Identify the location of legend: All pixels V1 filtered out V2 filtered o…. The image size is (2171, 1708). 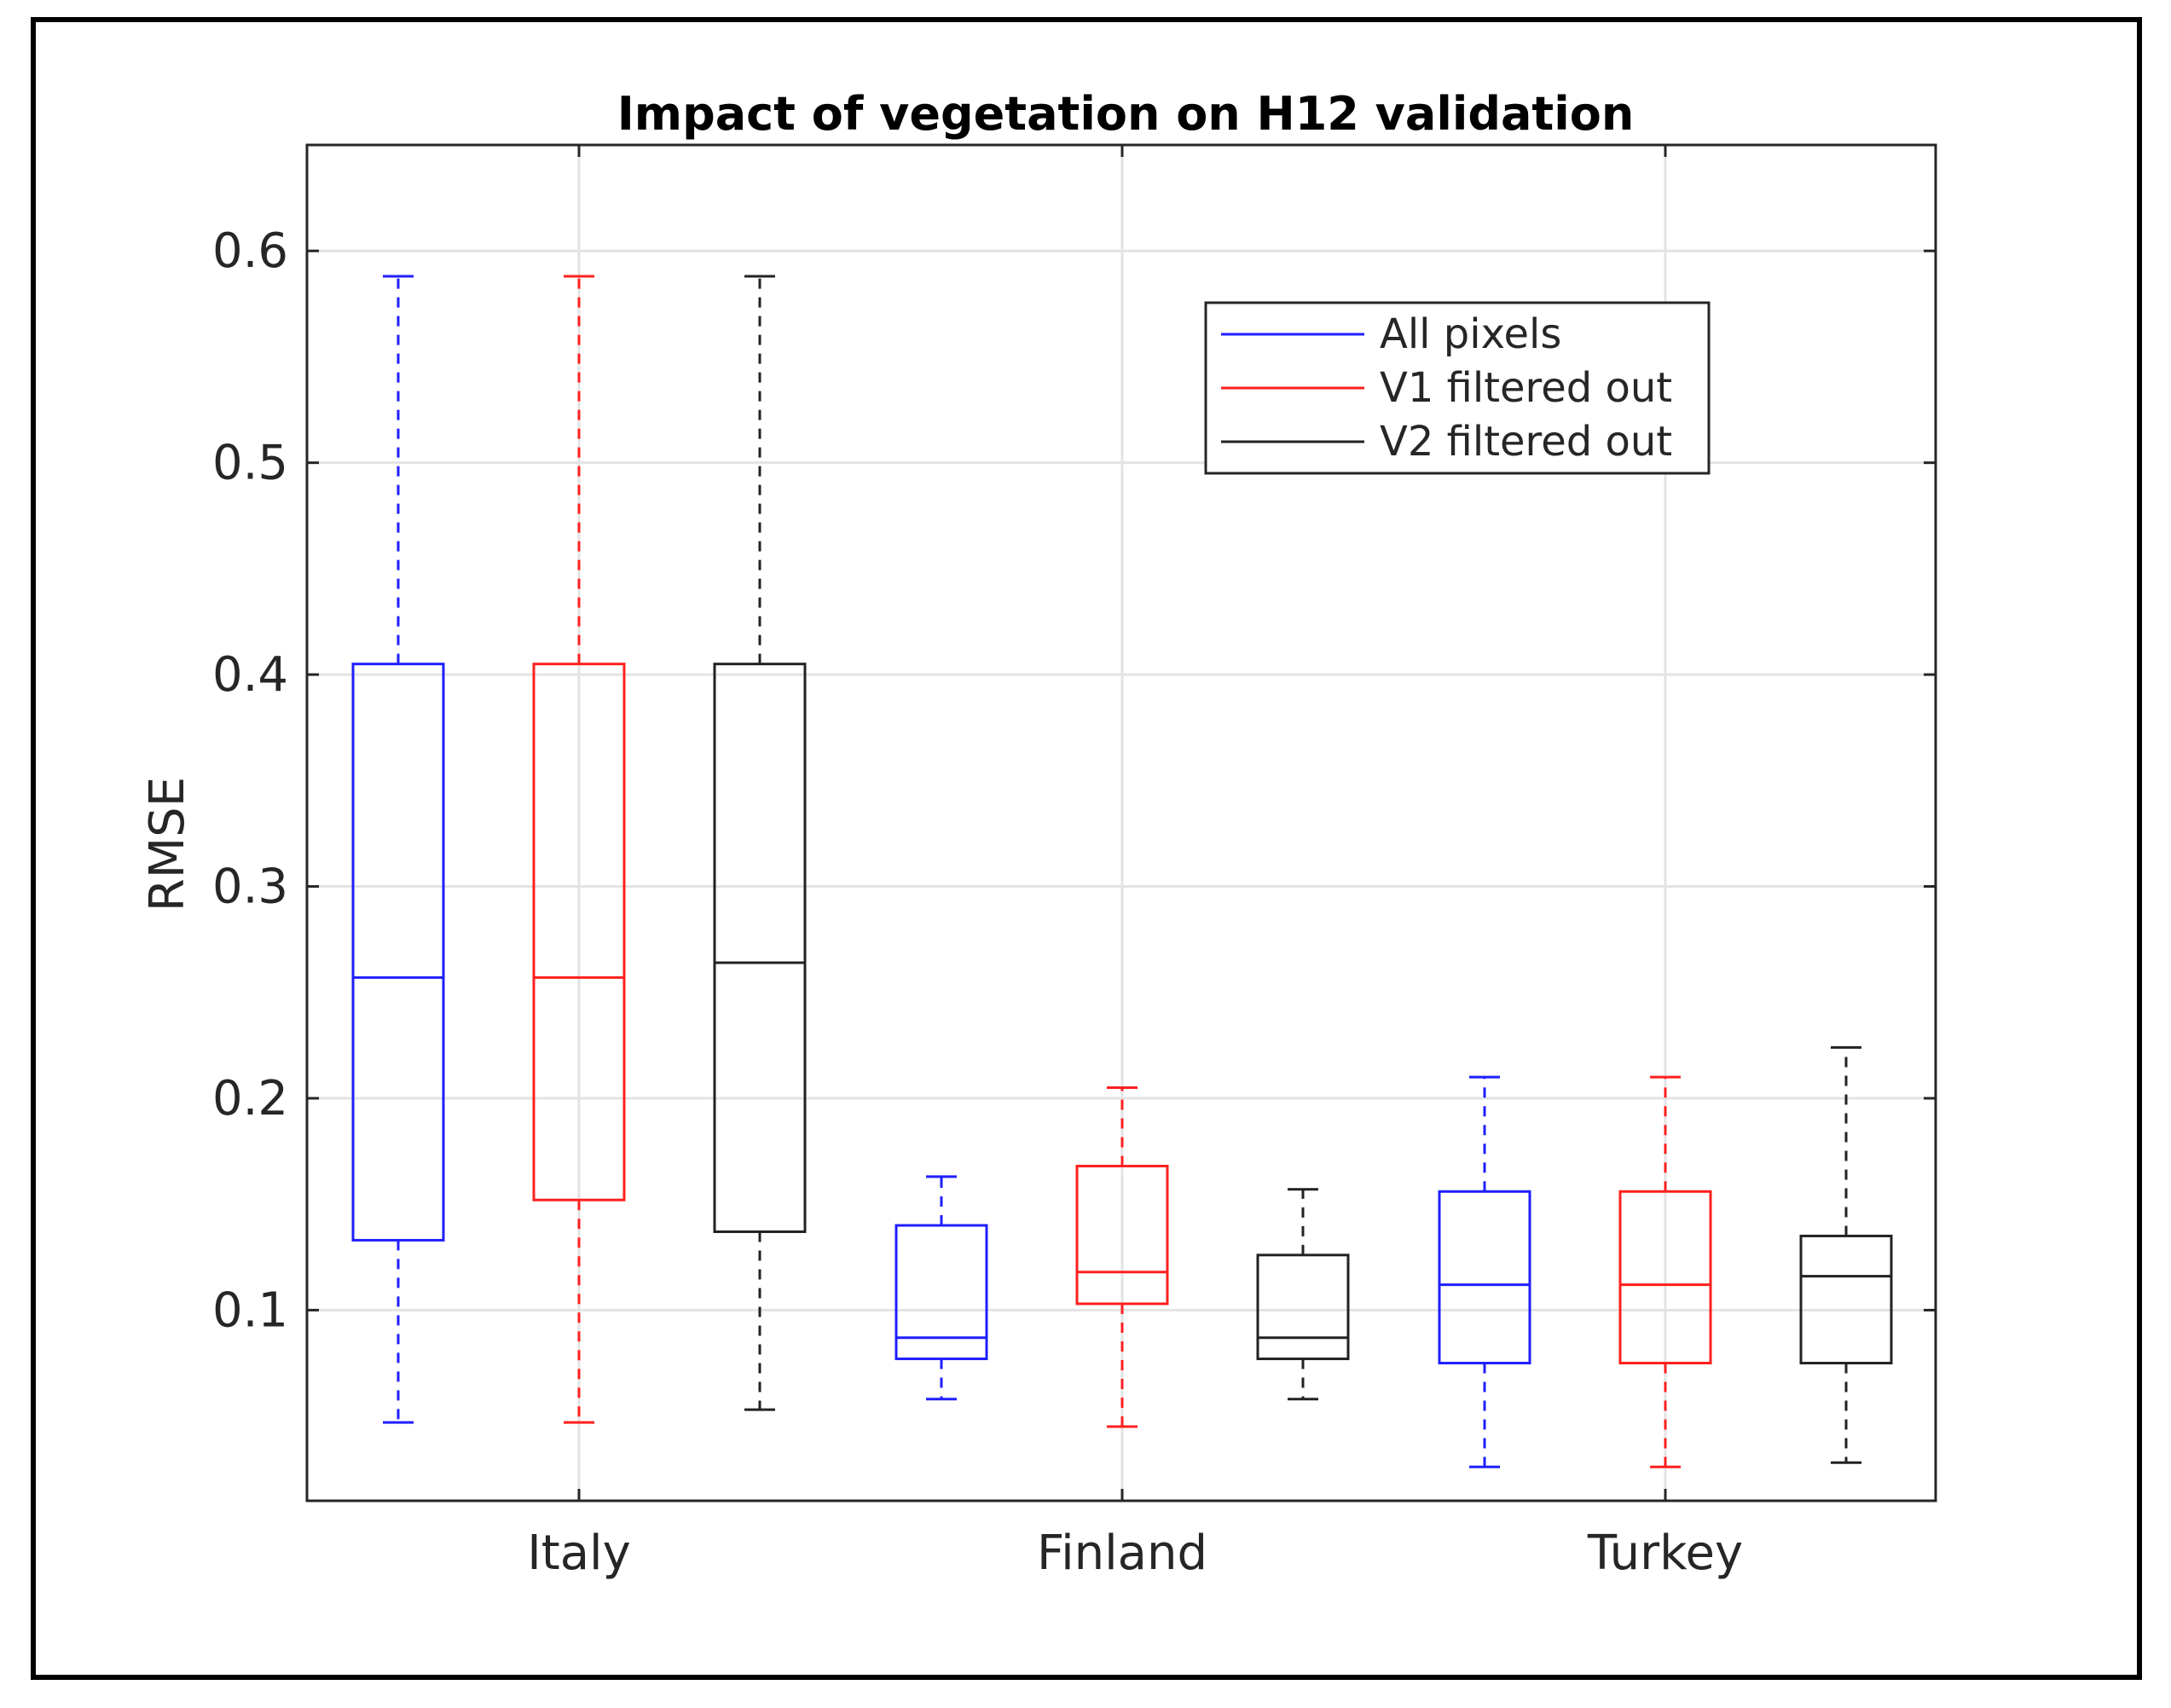
(1457, 388).